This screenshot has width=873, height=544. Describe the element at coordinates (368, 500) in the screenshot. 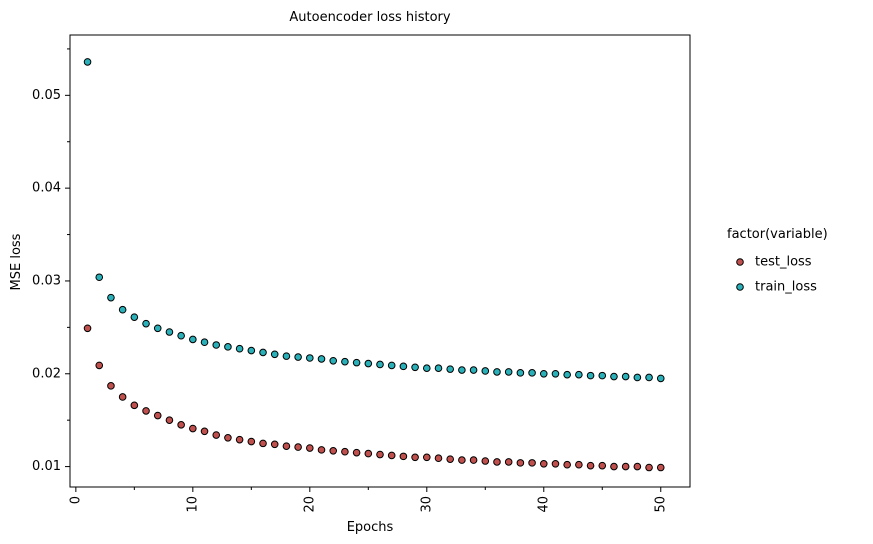

I see `x-axis-ticks: 0 10 20 30 40 50` at that location.